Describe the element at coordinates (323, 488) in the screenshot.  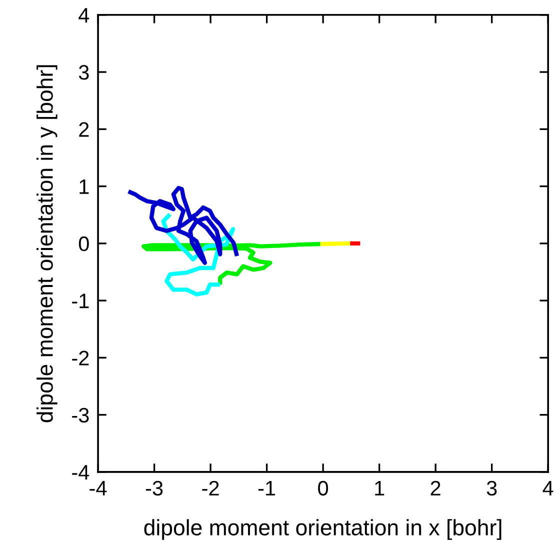
I see `x-tick-label: 0` at that location.